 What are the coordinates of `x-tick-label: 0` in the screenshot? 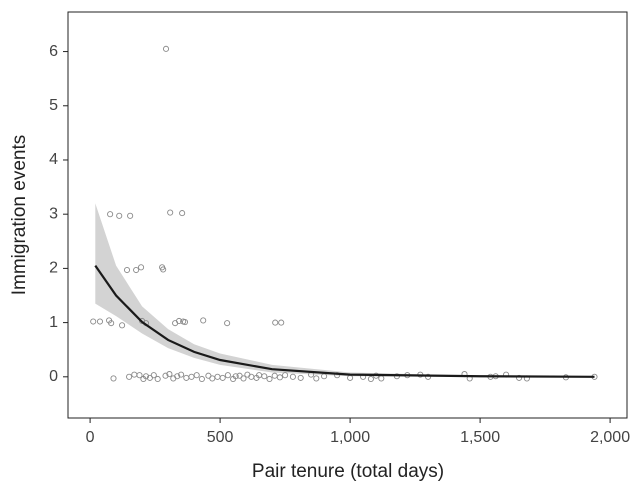 It's located at (90, 437).